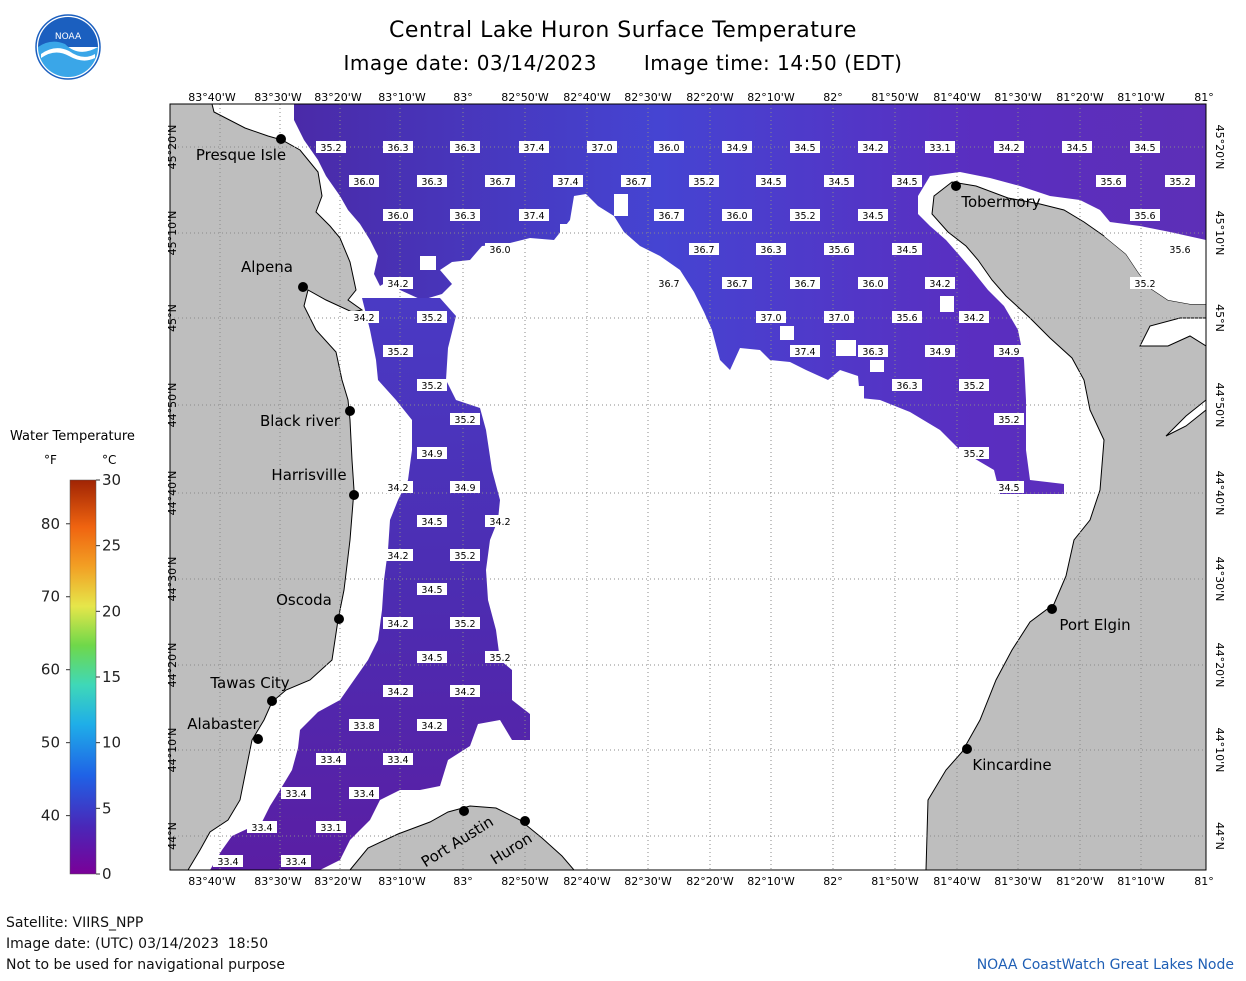 This screenshot has width=1246, height=981. Describe the element at coordinates (525, 97) in the screenshot. I see `lon-label-top: 82°50'W` at that location.